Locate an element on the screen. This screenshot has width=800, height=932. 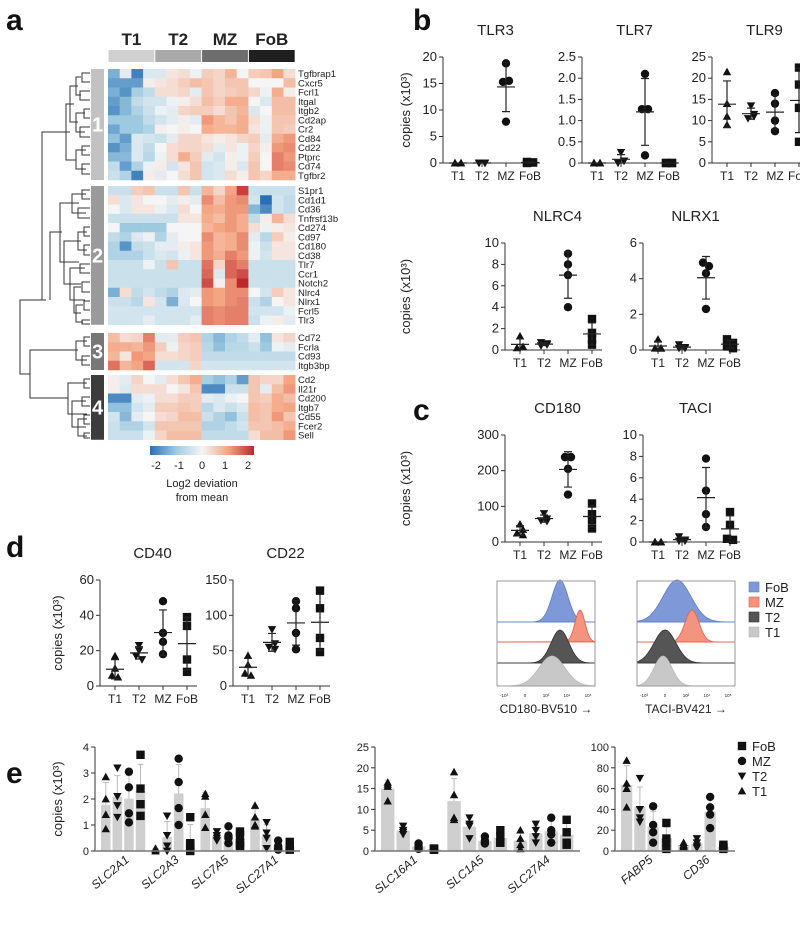
chart-title: CD40 is located at coordinates (152, 553).